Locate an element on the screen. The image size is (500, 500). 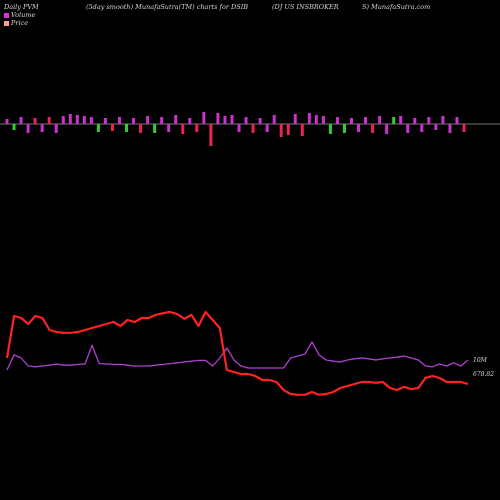
y-labels: 10M 678.82 is located at coordinates (483, 367).